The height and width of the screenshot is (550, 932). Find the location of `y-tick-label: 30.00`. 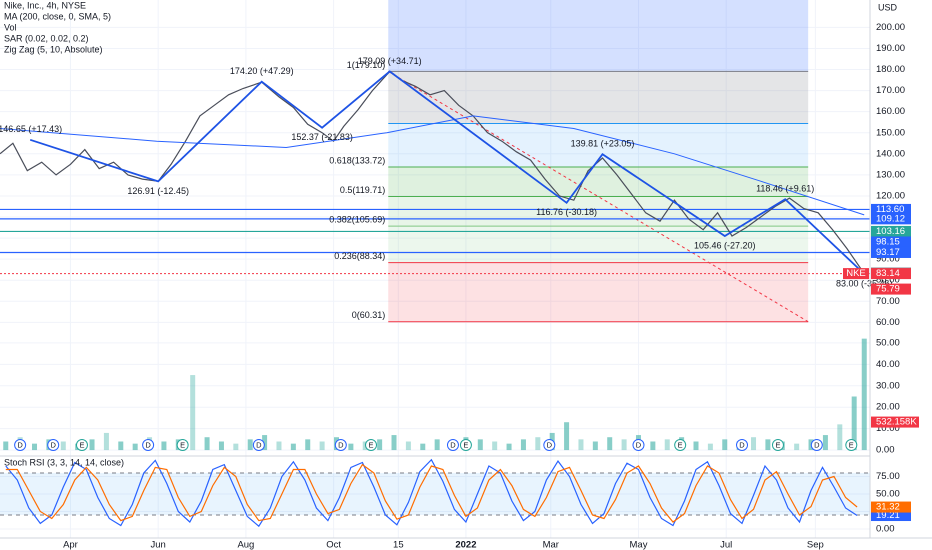

y-tick-label: 30.00 is located at coordinates (888, 385).